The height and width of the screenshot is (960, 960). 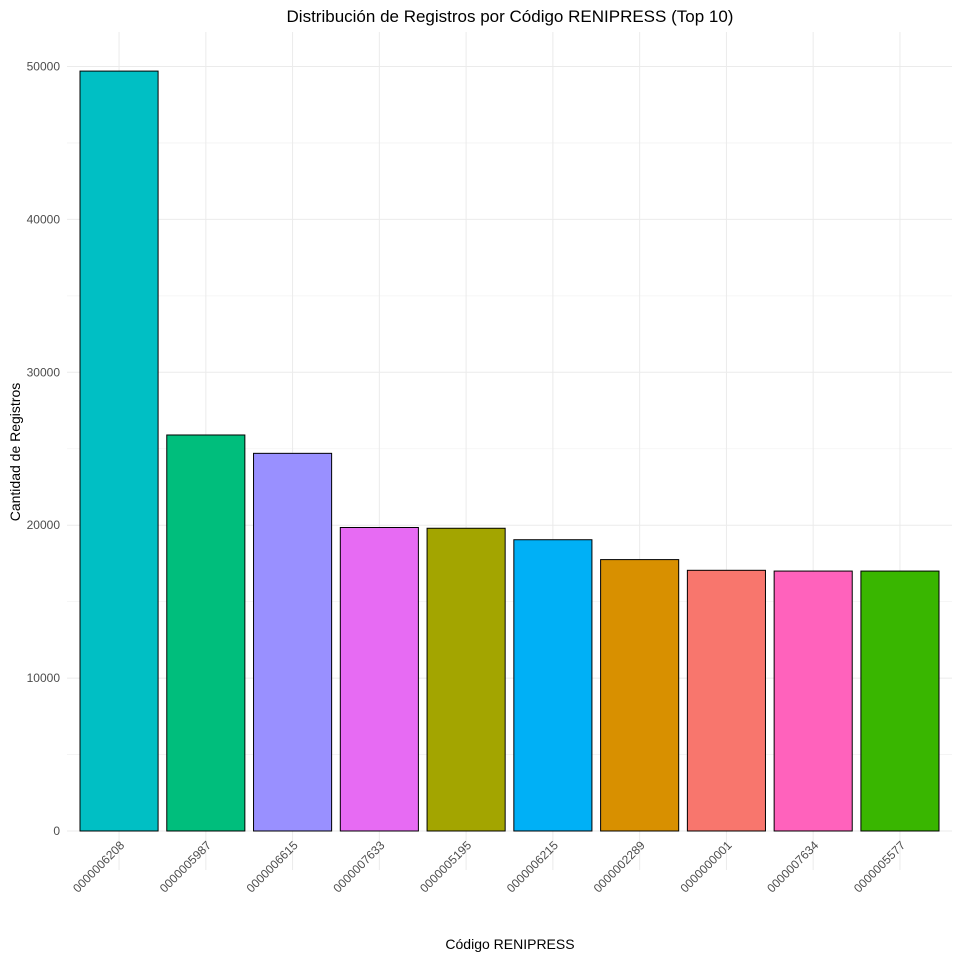 What do you see at coordinates (44, 219) in the screenshot?
I see `y-tick-label: 40000` at bounding box center [44, 219].